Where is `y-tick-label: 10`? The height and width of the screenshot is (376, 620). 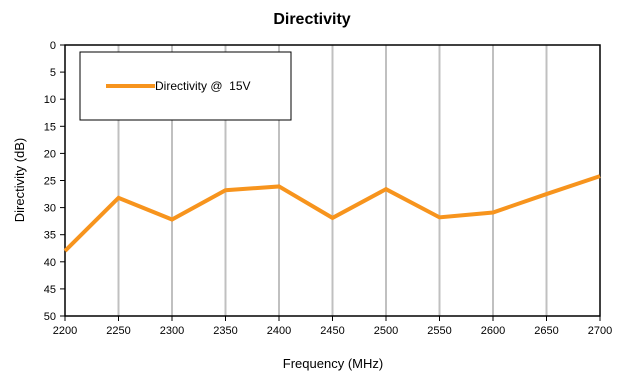 y-tick-label: 10 is located at coordinates (50, 100).